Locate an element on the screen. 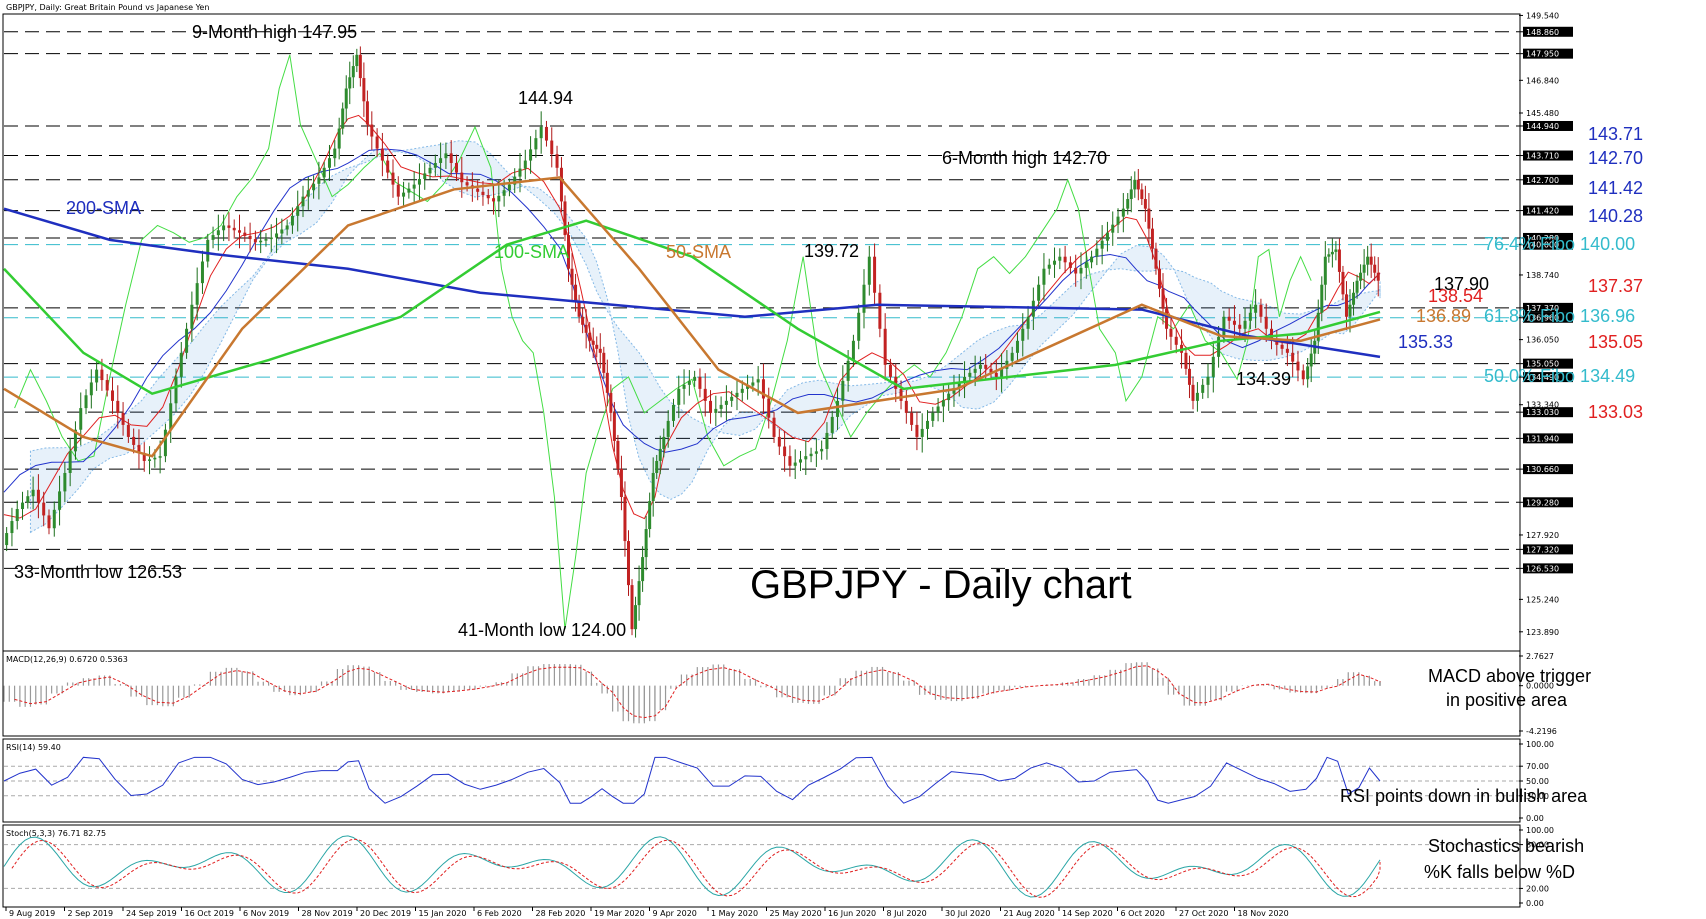 This screenshot has width=1706, height=919. x-tick-label: 1 May 2020 is located at coordinates (734, 913).